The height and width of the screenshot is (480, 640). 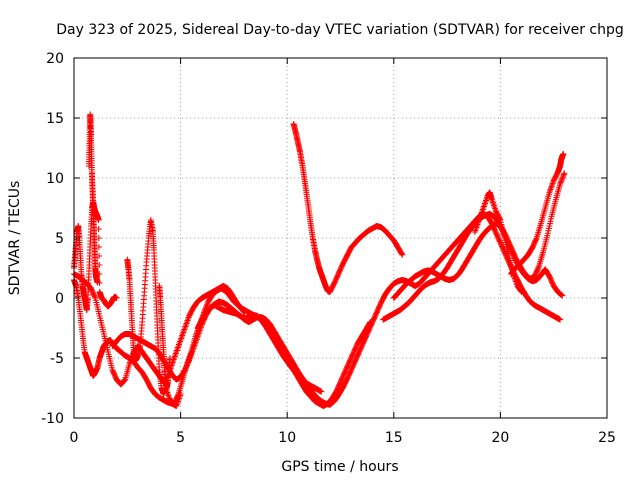 What do you see at coordinates (15, 238) in the screenshot?
I see `y-axis-label: SDTVAR / TECUs` at bounding box center [15, 238].